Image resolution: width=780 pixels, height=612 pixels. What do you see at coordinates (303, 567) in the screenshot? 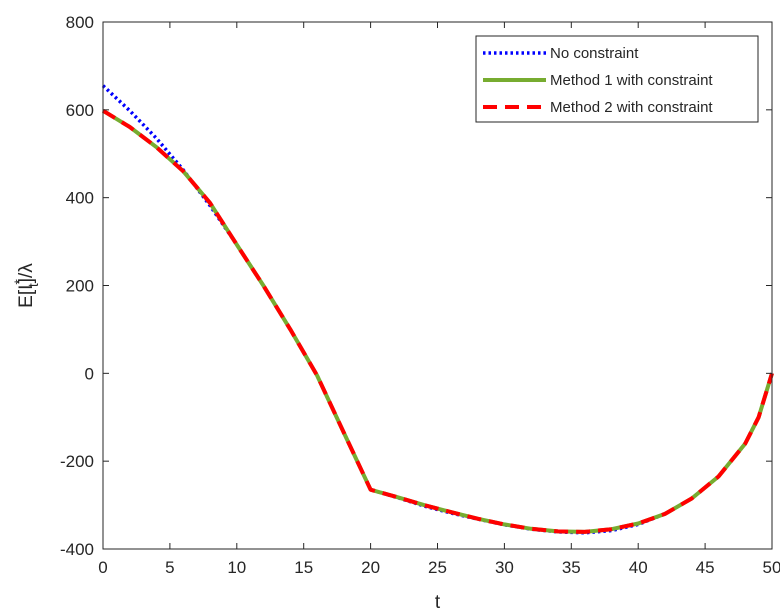
I see `x-tick-label: 15` at bounding box center [303, 567].